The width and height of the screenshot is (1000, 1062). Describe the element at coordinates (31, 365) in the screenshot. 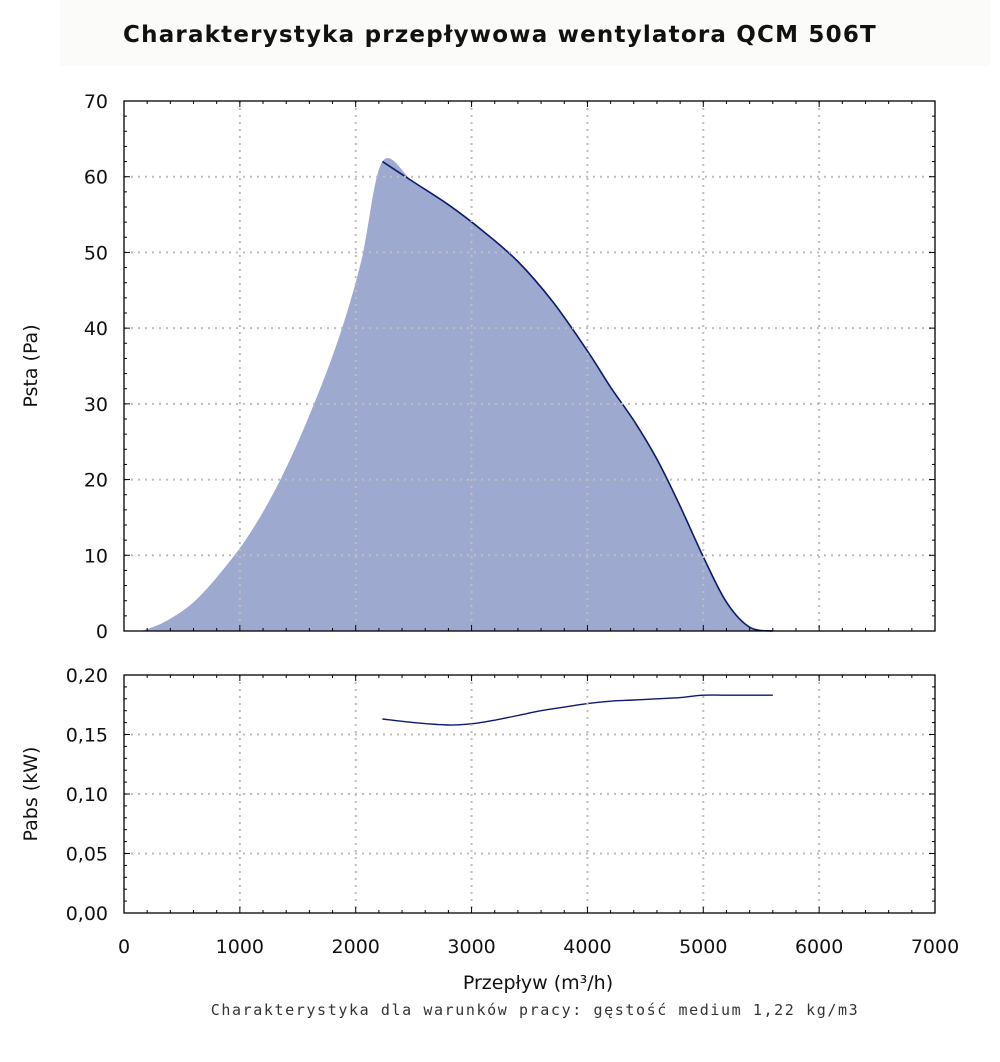

I see `ylabel-pressure: Psta (Pa)` at that location.